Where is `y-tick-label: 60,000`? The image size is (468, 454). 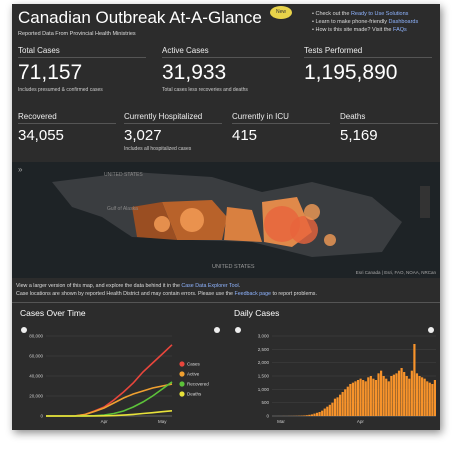 y-tick-label: 60,000 is located at coordinates (36, 356).